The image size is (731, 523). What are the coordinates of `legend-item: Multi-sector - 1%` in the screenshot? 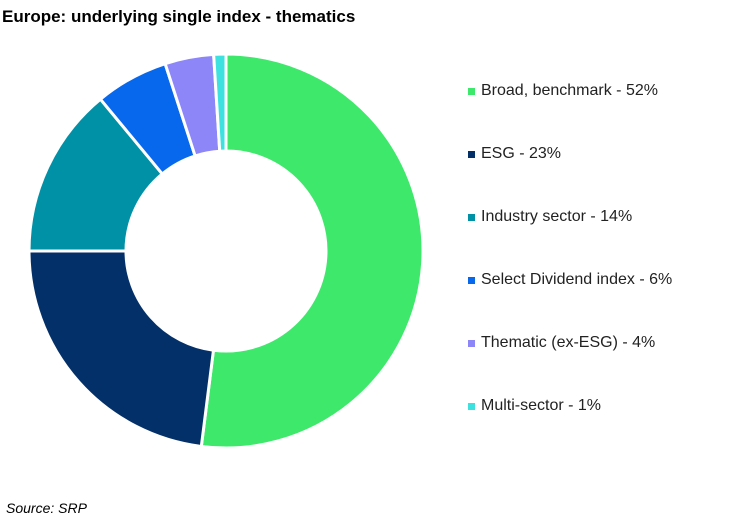 It's located at (570, 428).